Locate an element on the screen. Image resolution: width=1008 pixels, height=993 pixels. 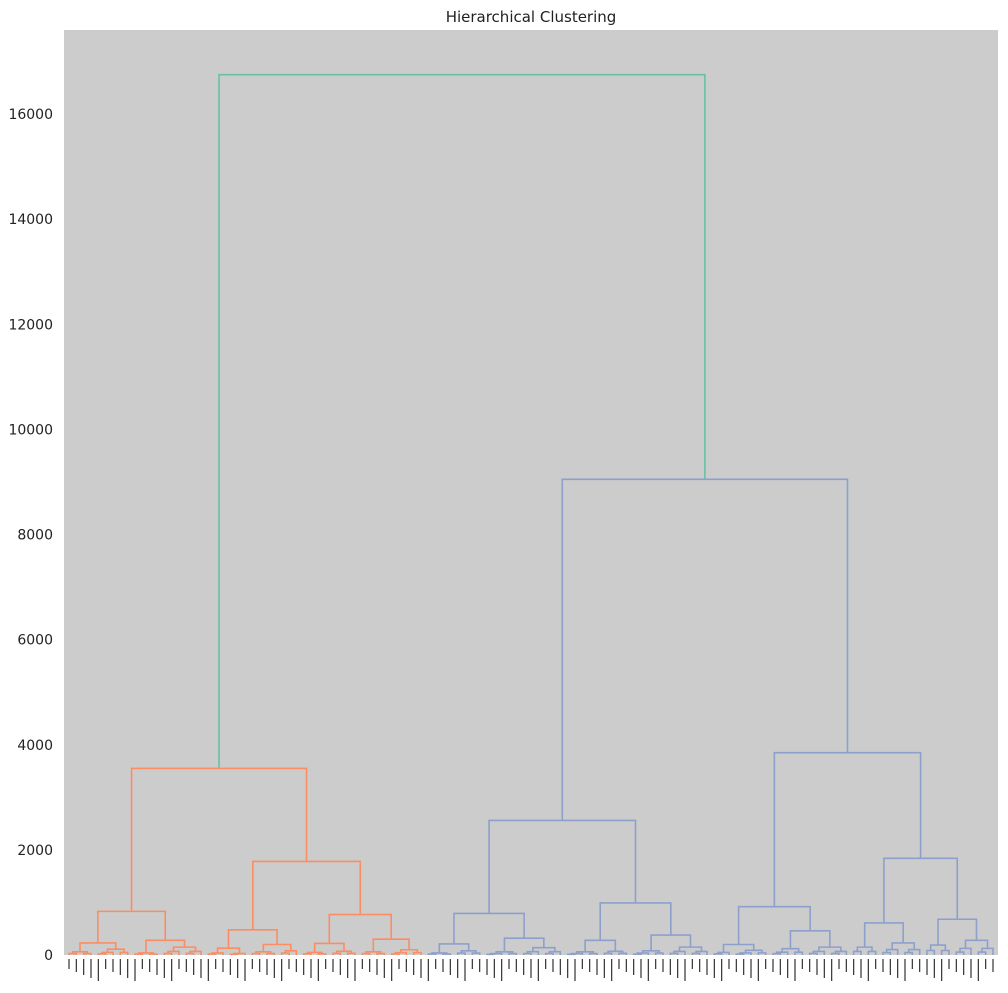
y-tick-label: 10000 is located at coordinates (30, 430).